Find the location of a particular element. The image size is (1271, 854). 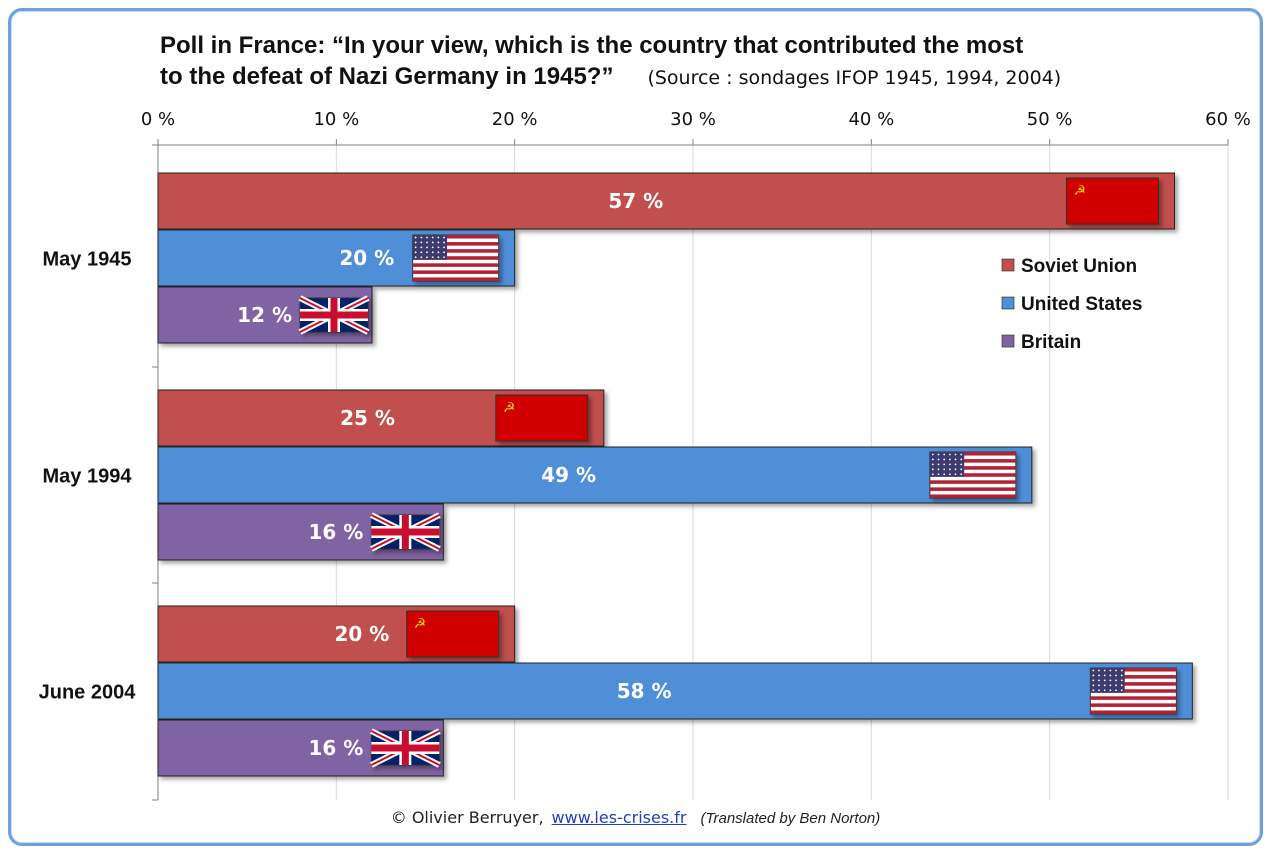

x-tick-label: 20 % is located at coordinates (515, 119).